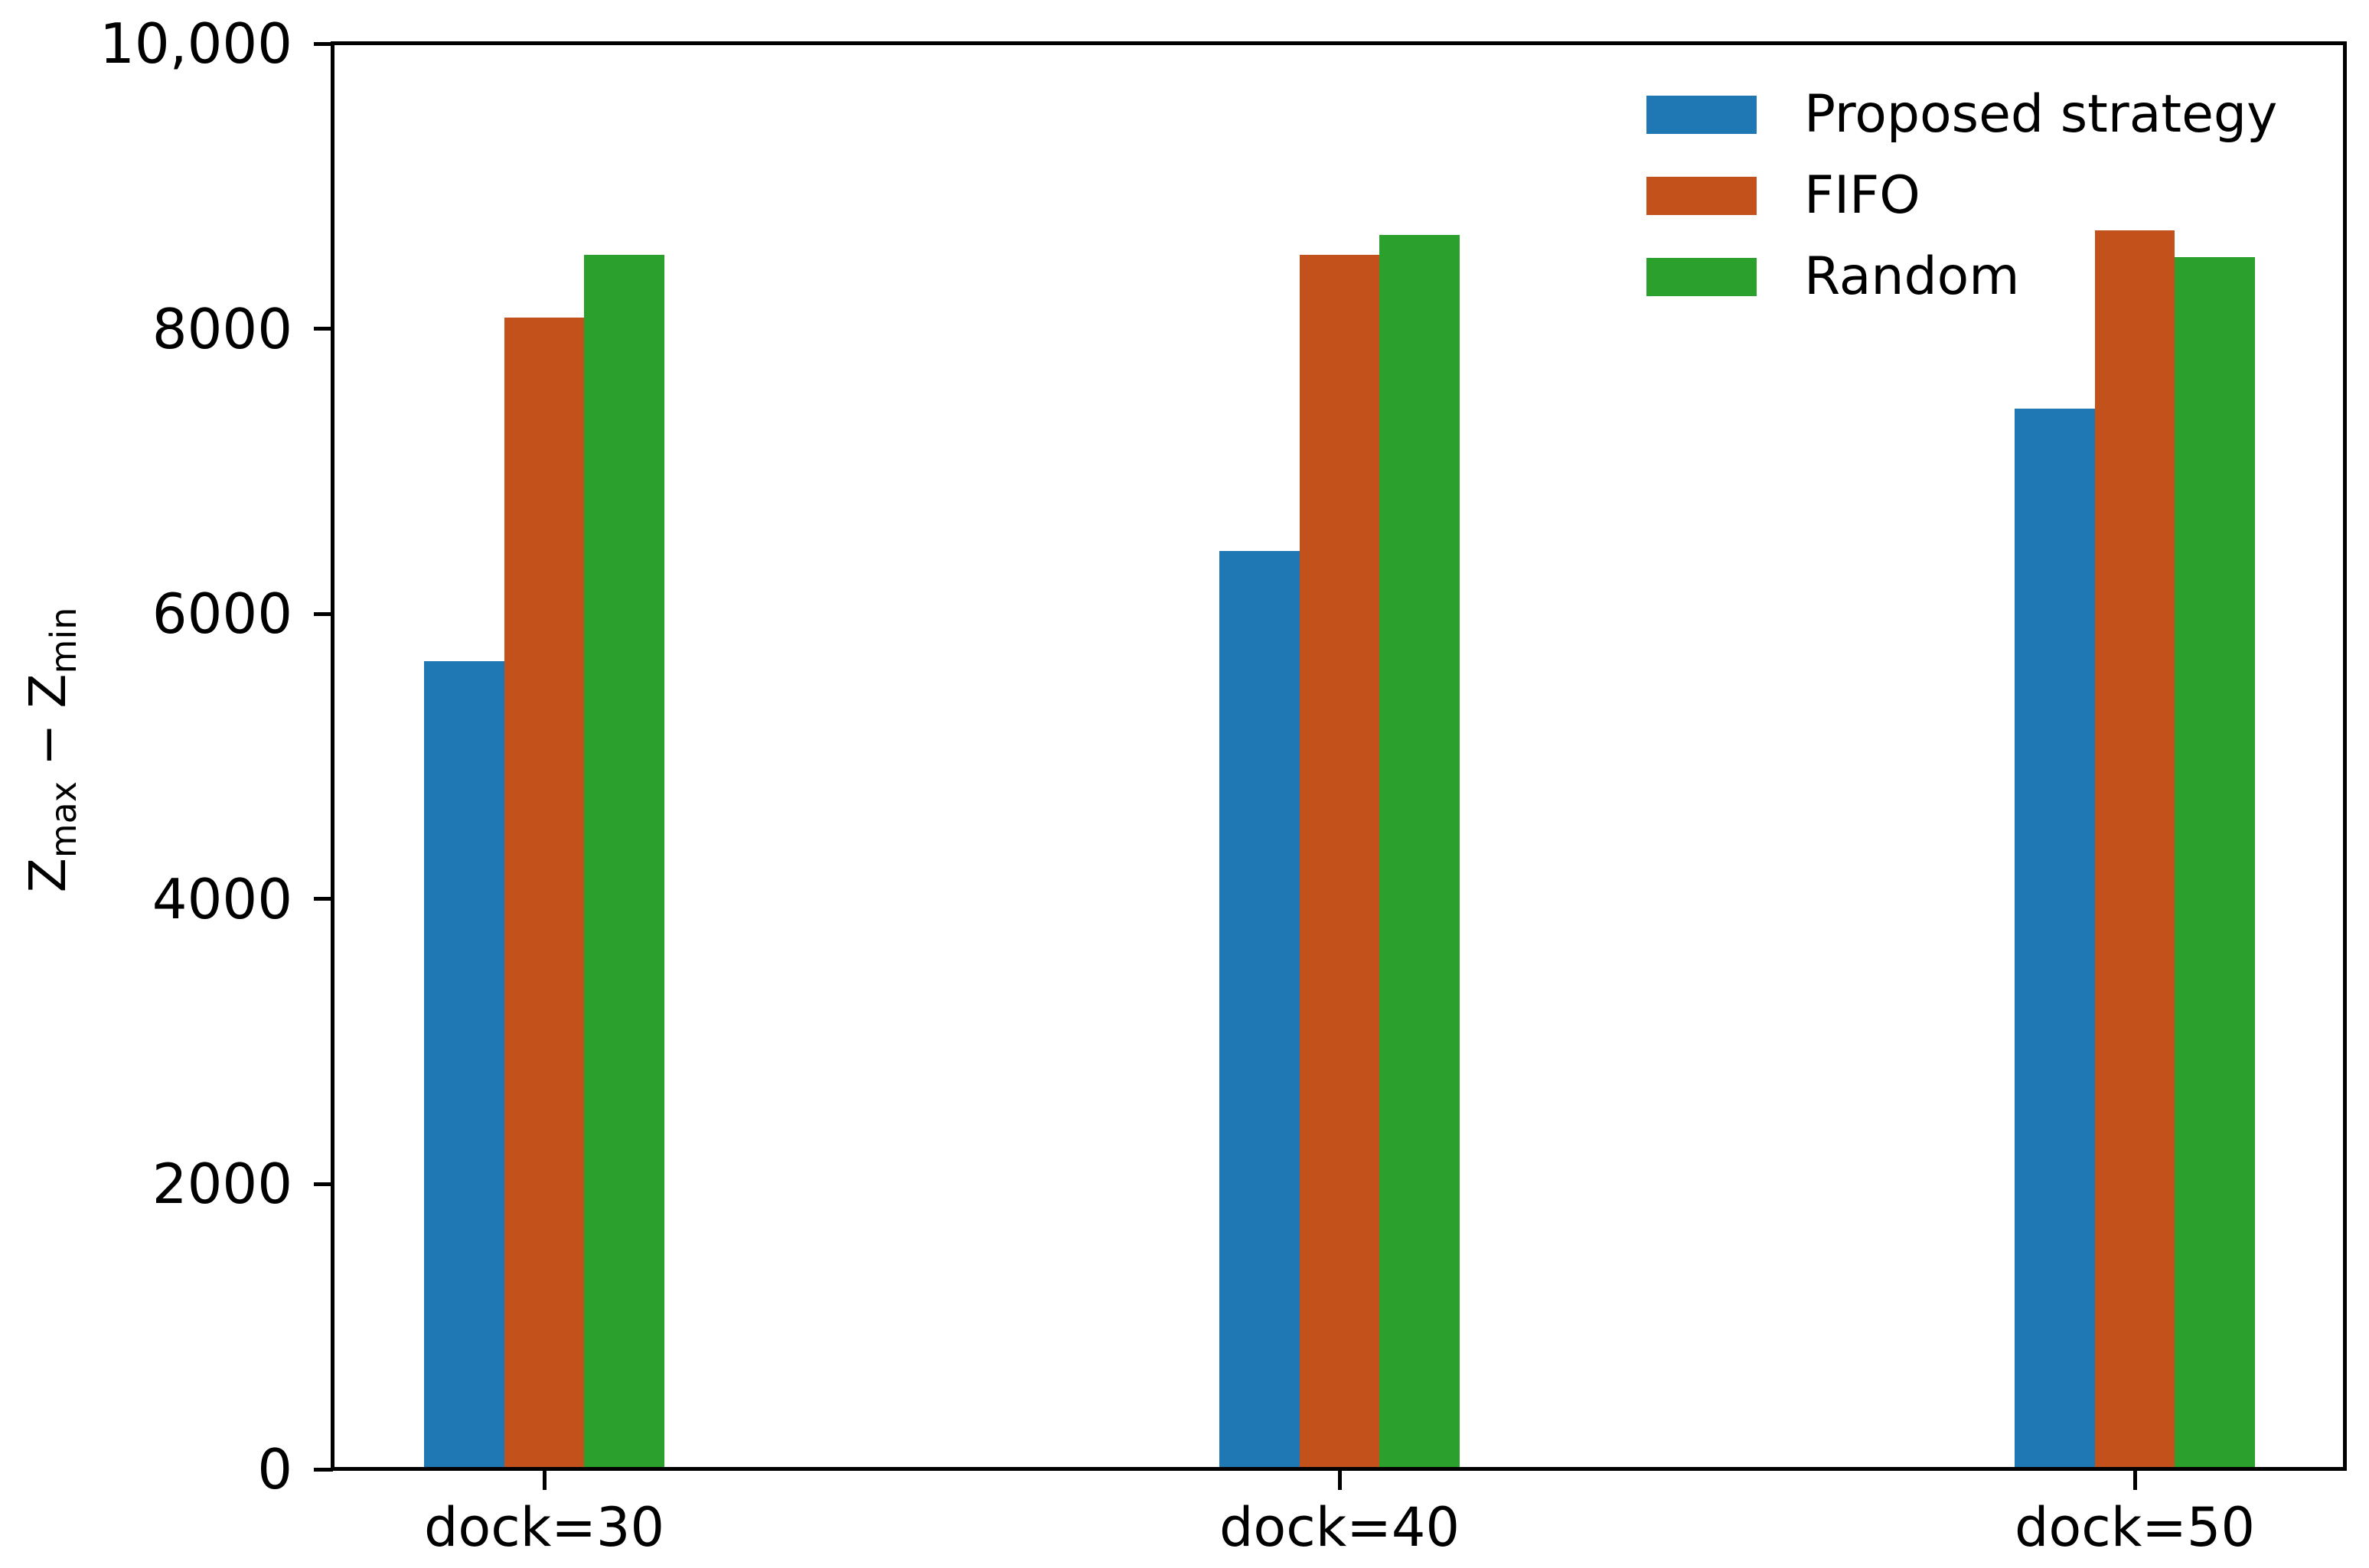  I want to click on legend-label-proposed-strategy: Proposed strategy, so click(2041, 114).